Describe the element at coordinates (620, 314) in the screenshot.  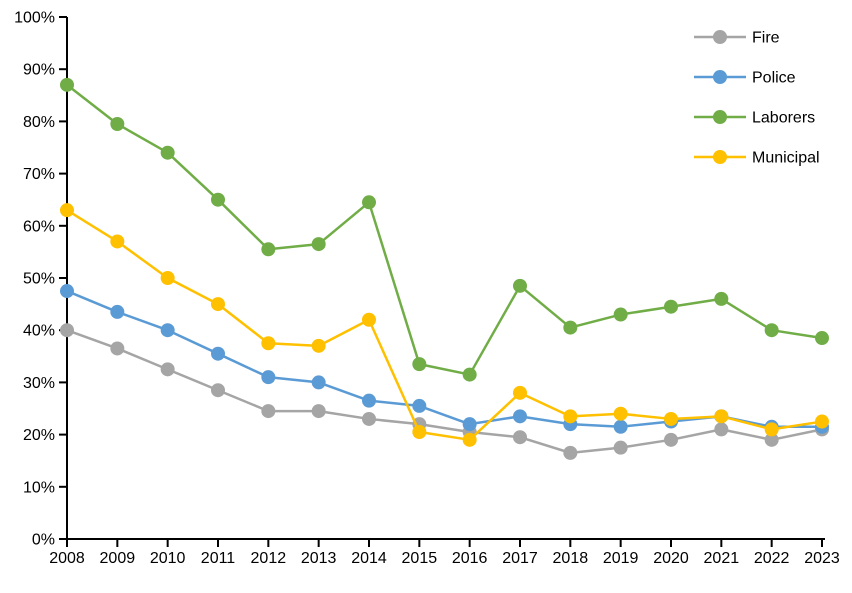
I see `series-laborers-marker-2019` at that location.